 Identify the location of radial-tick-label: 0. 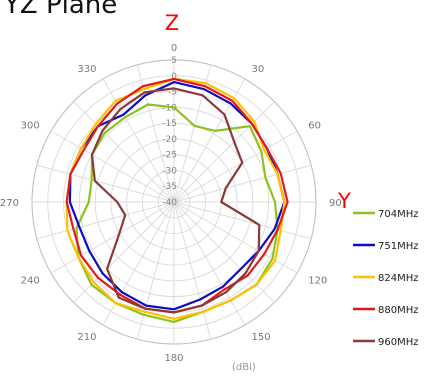
(174, 77).